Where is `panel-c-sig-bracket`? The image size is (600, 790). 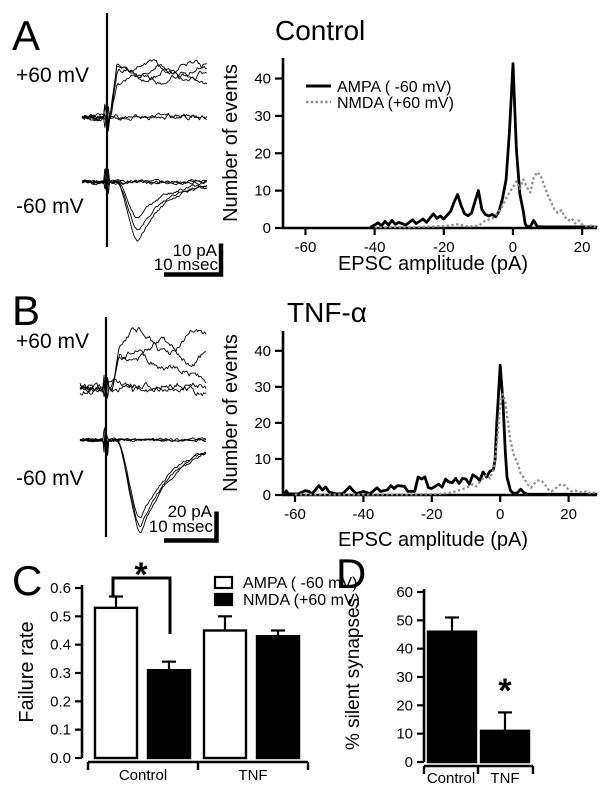 panel-c-sig-bracket is located at coordinates (141, 605).